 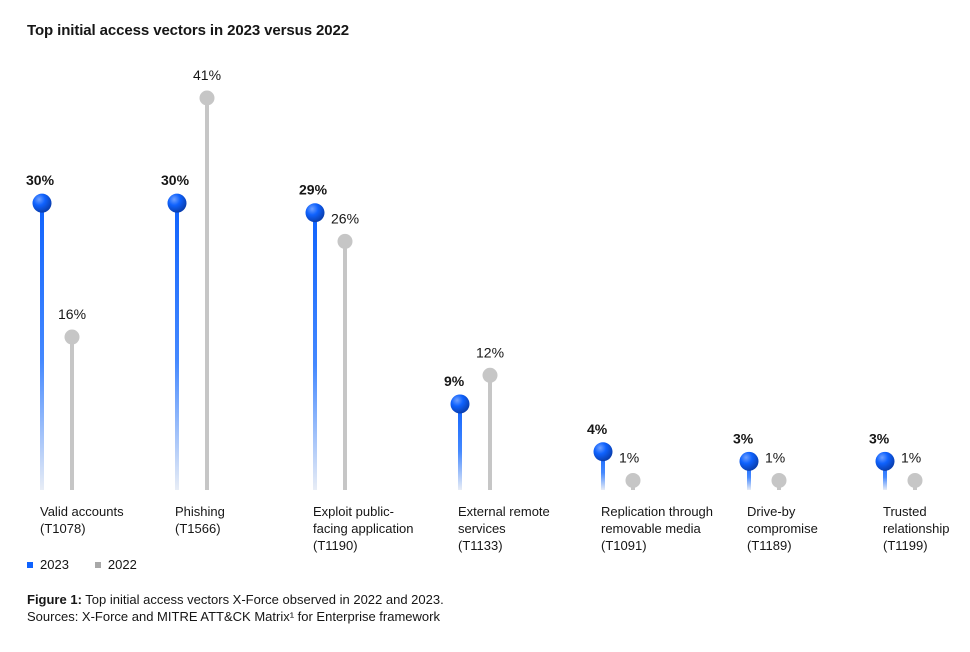 What do you see at coordinates (97, 564) in the screenshot?
I see `legend-swatch-2022` at bounding box center [97, 564].